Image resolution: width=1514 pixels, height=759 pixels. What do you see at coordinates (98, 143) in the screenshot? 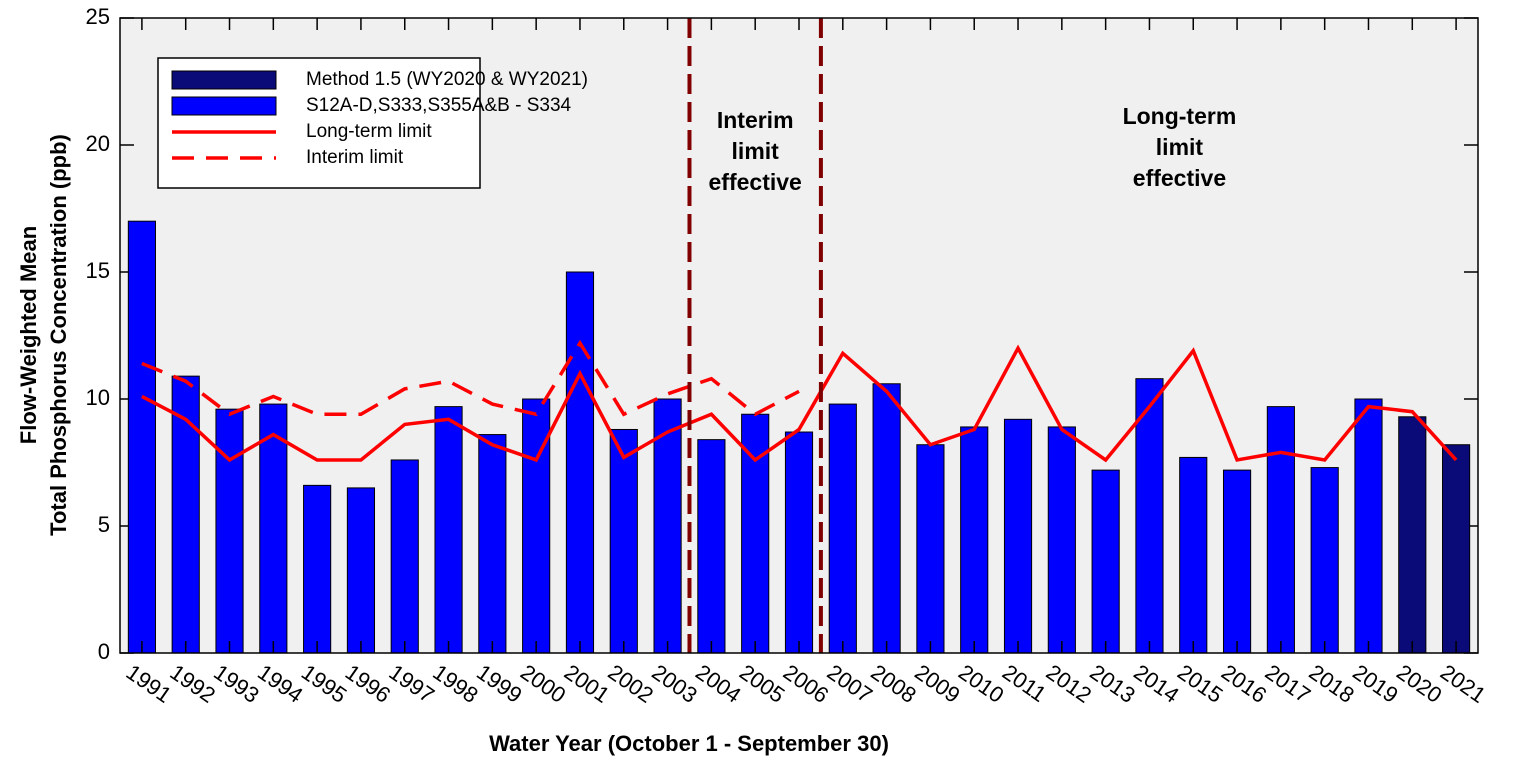
I see `y-tick-label: 20` at bounding box center [98, 143].